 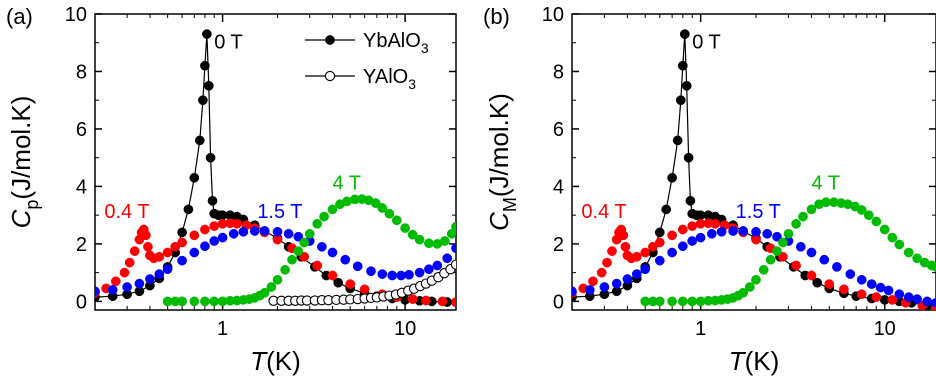 What do you see at coordinates (496, 16) in the screenshot?
I see `panel-label: (b)` at bounding box center [496, 16].